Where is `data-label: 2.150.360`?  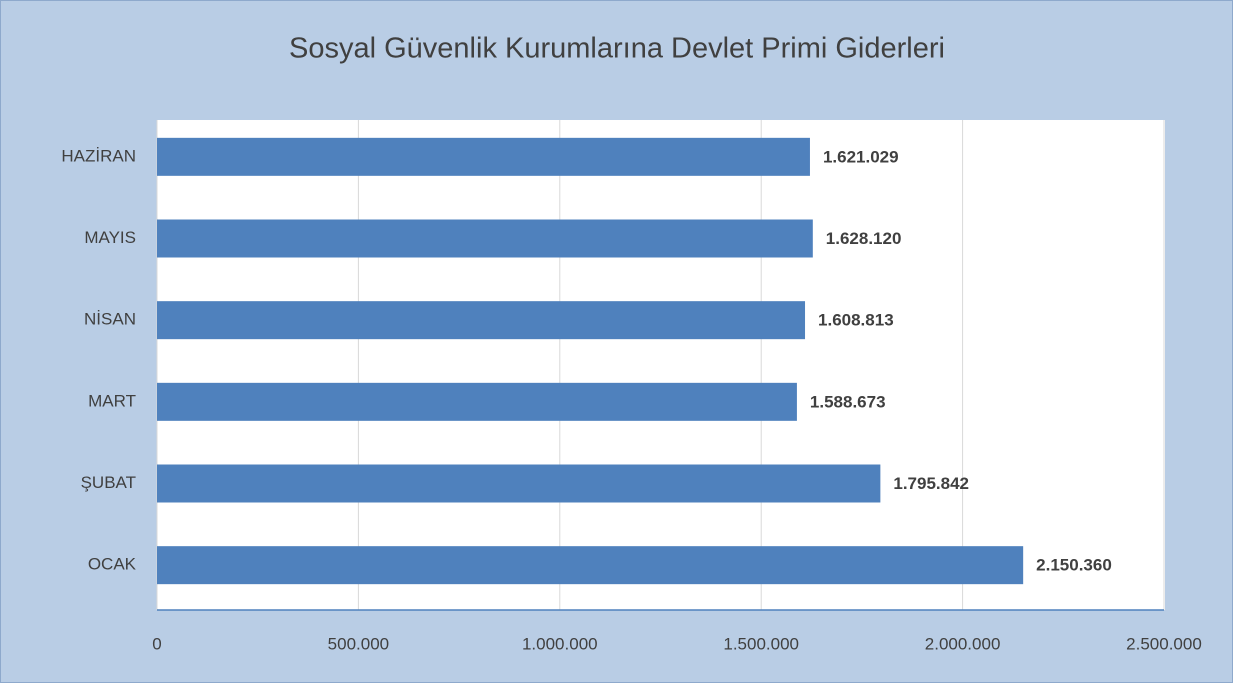
data-label: 2.150.360 is located at coordinates (1074, 565).